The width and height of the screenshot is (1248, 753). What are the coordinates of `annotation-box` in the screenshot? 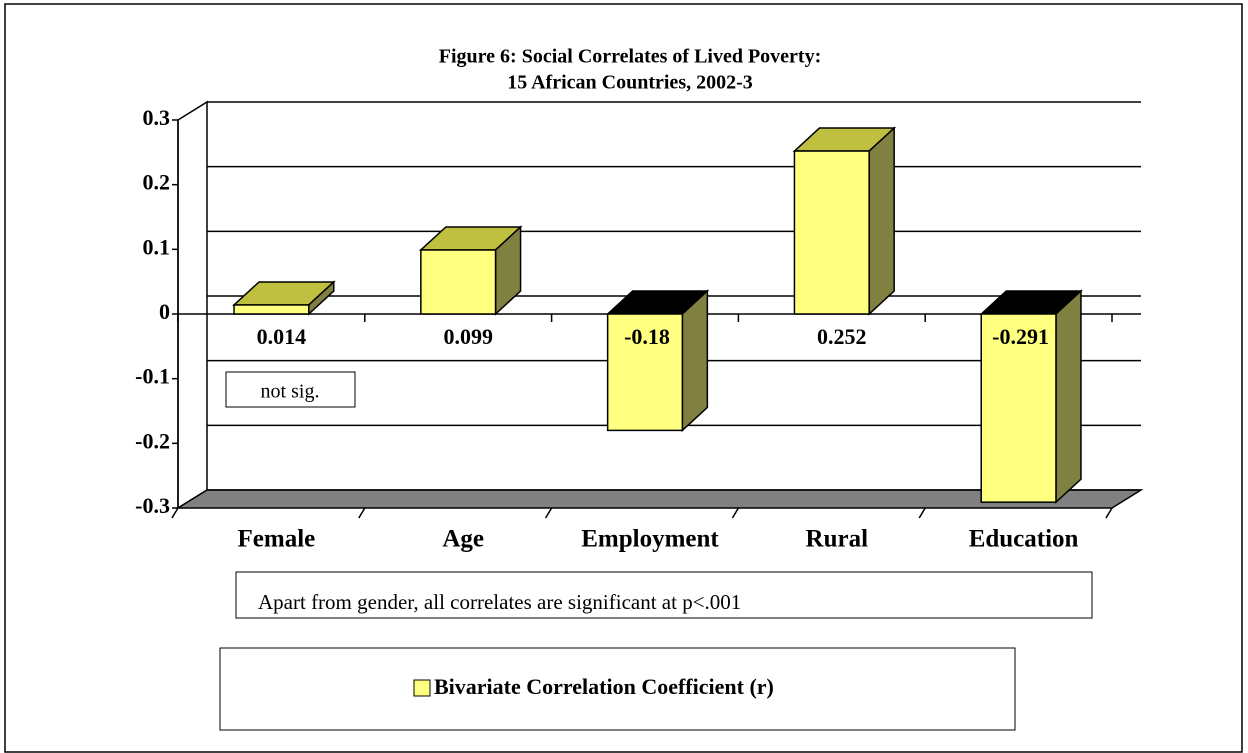 It's located at (290, 389).